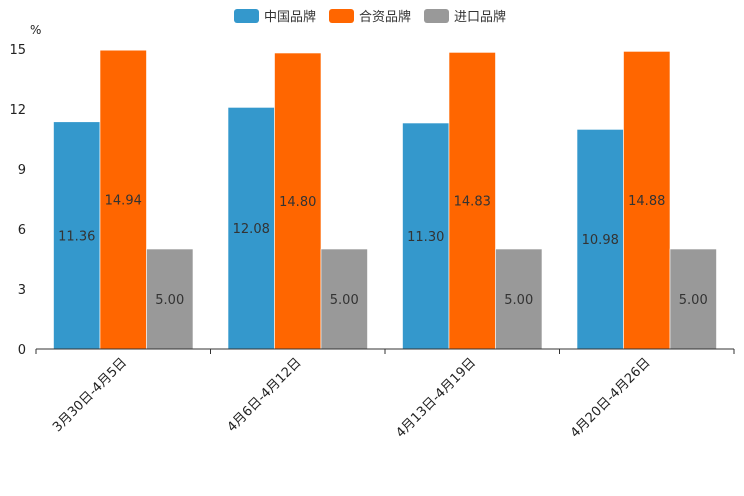  Describe the element at coordinates (17, 200) in the screenshot. I see `y-axis: 0 3 6 9 12 15` at that location.